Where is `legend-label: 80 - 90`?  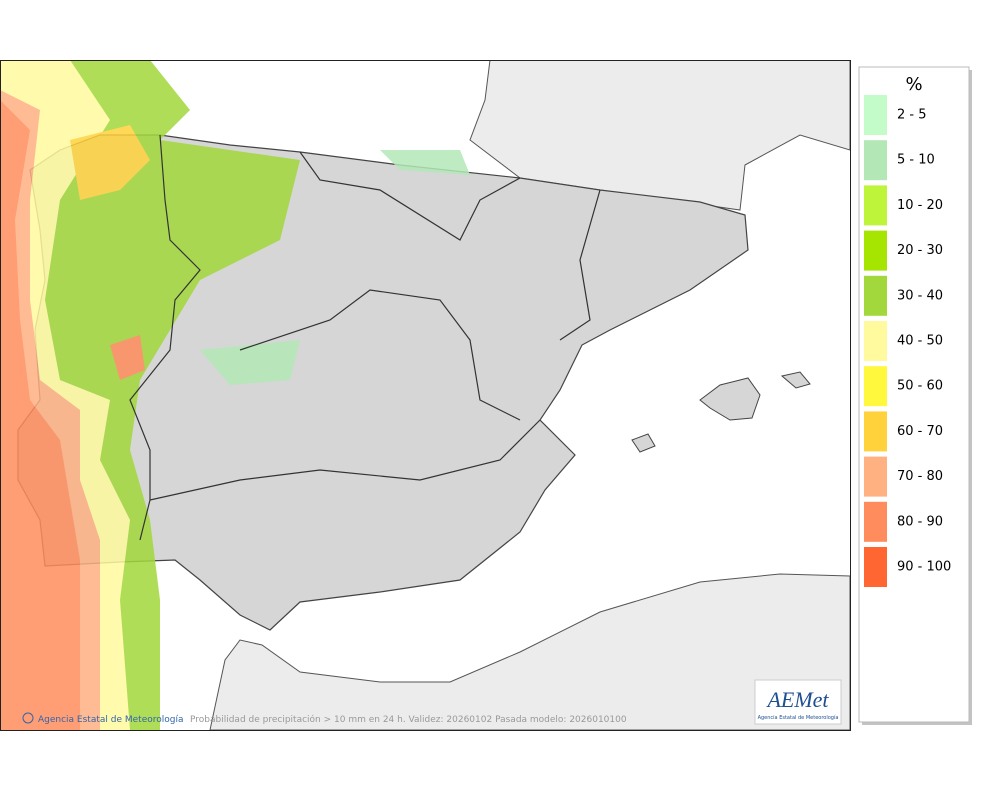 legend-label: 80 - 90 is located at coordinates (920, 521).